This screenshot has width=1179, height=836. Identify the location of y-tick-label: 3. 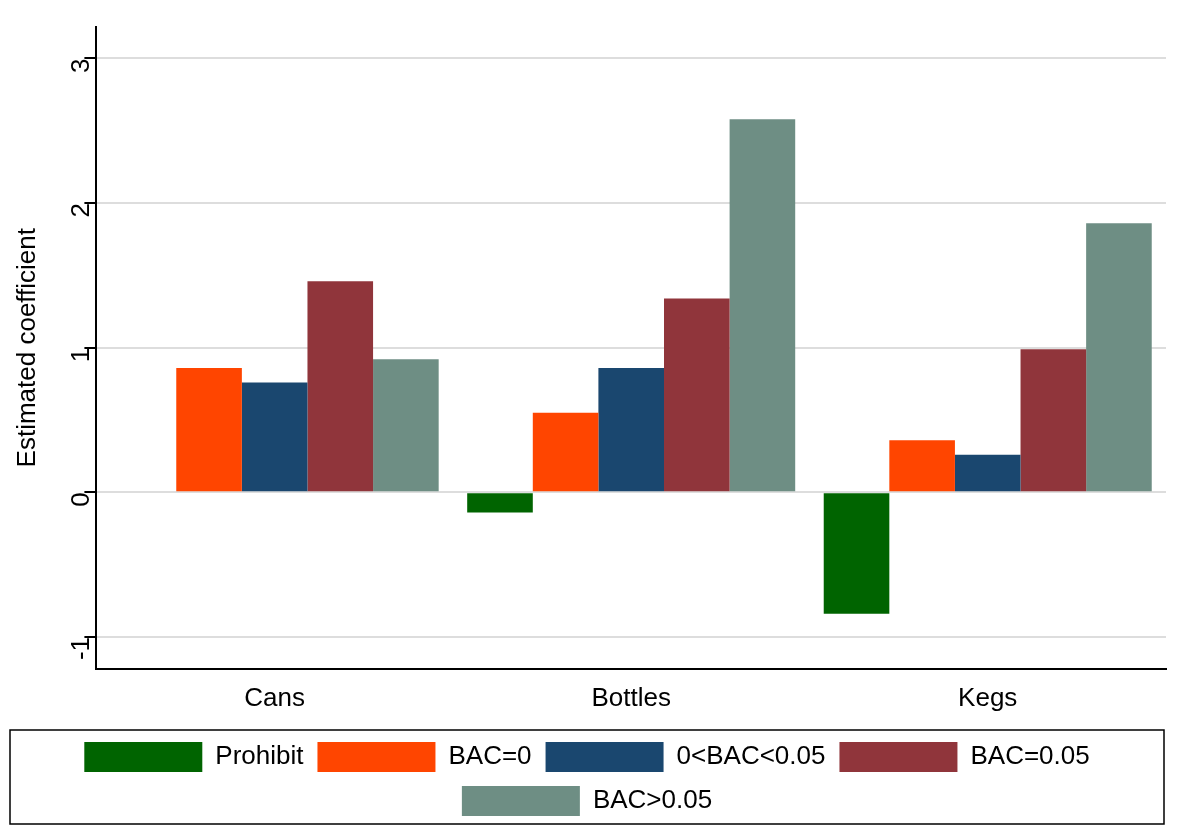
(79, 65).